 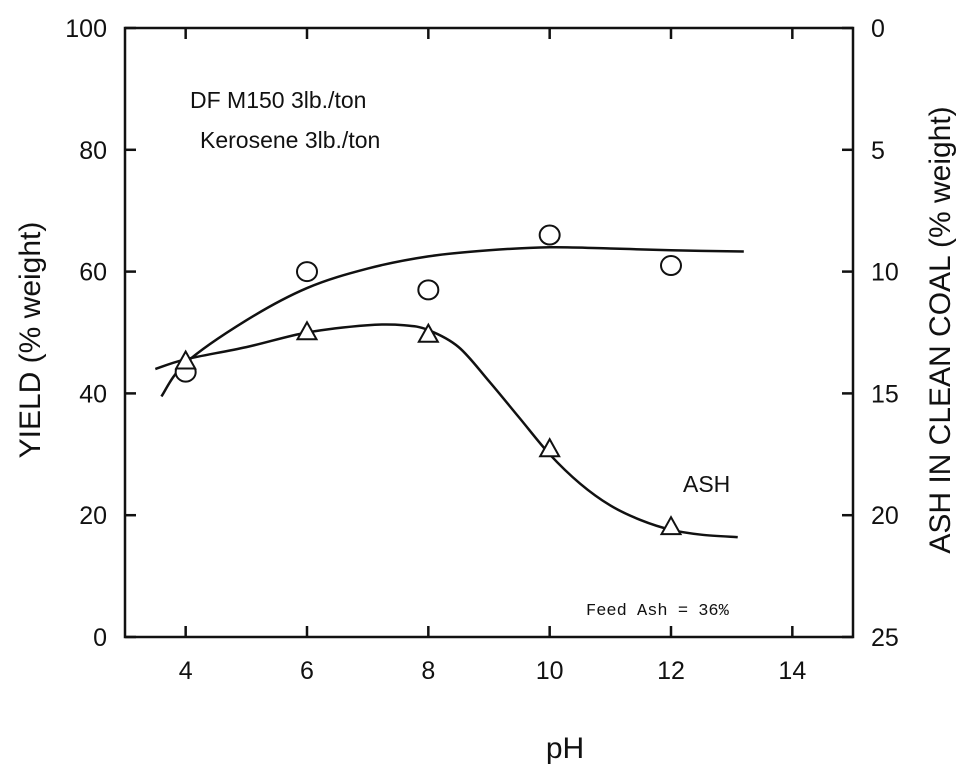 What do you see at coordinates (658, 611) in the screenshot?
I see `annotation-feed-ash: Feed Ash = 36%` at bounding box center [658, 611].